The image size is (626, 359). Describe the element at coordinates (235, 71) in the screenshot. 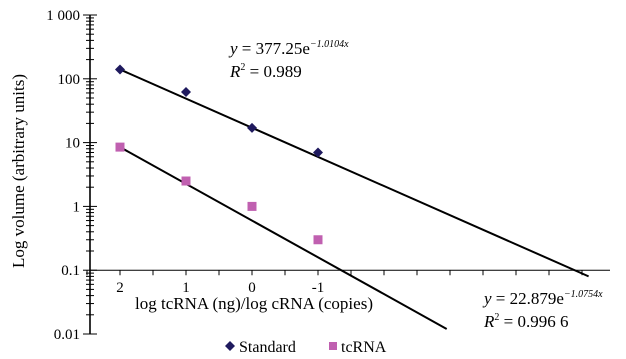

I see `standard-r2-prefix: R` at that location.